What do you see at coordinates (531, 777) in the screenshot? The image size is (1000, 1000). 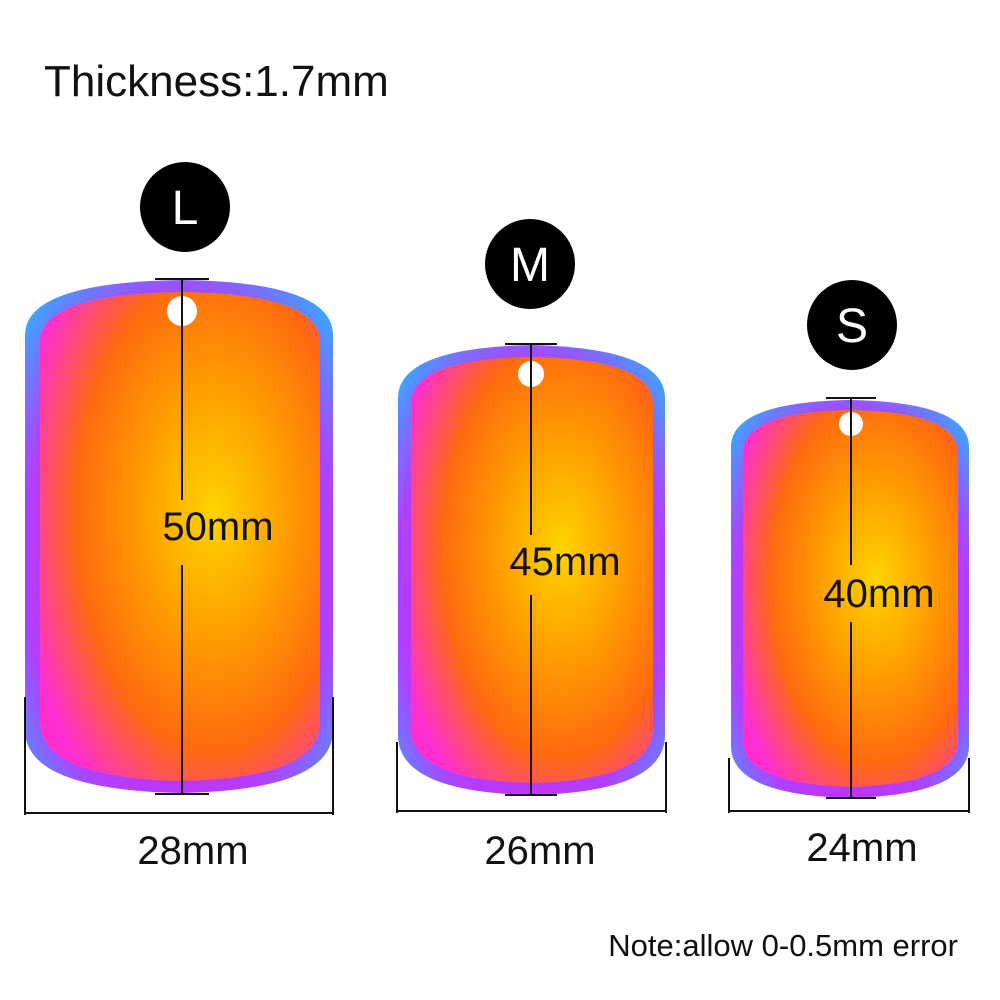 I see `tag-m-width-line` at bounding box center [531, 777].